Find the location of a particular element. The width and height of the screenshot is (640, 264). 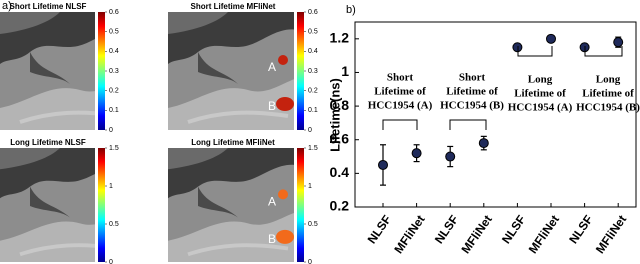

image-title: Short Lifetime NLSF is located at coordinates (48, 6).